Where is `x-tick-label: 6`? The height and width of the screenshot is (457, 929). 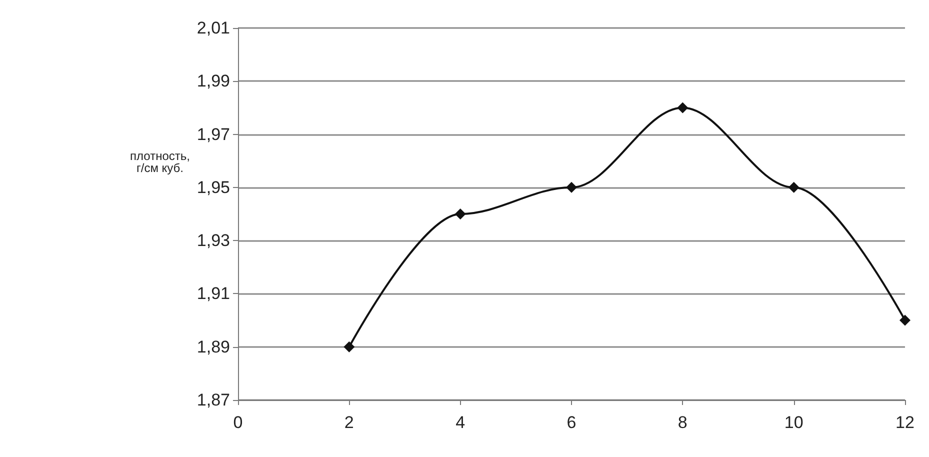 x-tick-label: 6 is located at coordinates (571, 422).